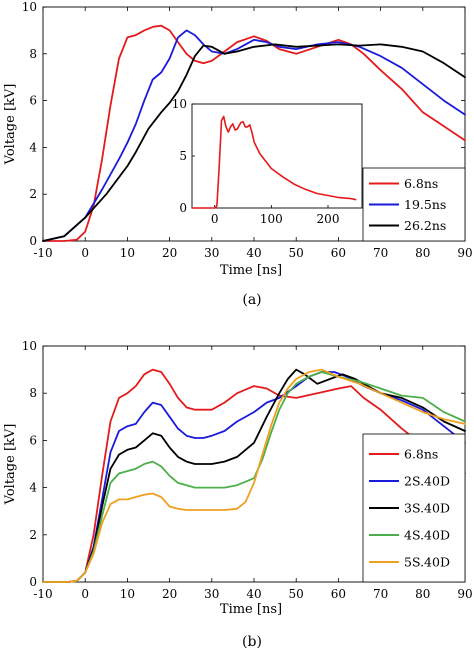  I want to click on inset-chart: 0 100 200 0 5 10, so click(267, 161).